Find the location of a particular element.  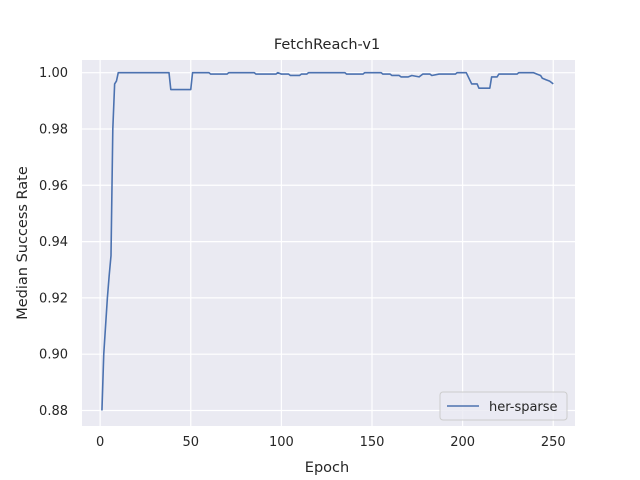

x-tick-label: 0 is located at coordinates (100, 442).